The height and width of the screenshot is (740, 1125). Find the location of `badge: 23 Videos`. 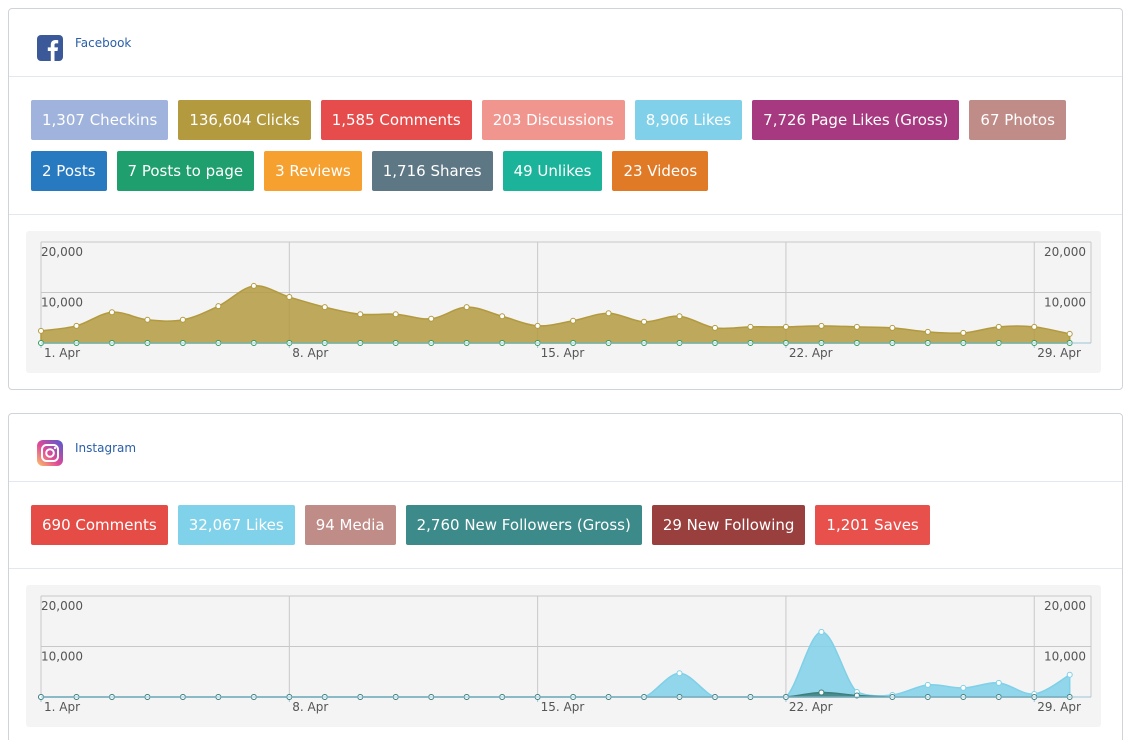

badge: 23 Videos is located at coordinates (660, 171).